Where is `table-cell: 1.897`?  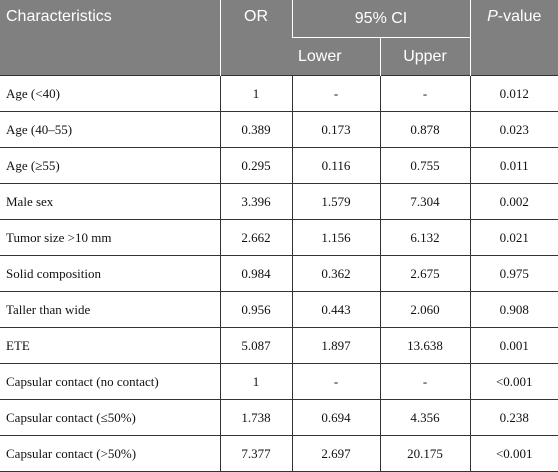
table-cell: 1.897 is located at coordinates (336, 345).